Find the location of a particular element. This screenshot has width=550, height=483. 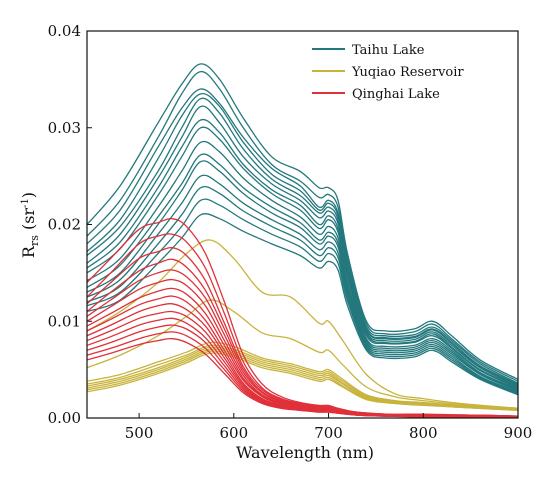

y-axis-label-main: R is located at coordinates (28, 251).